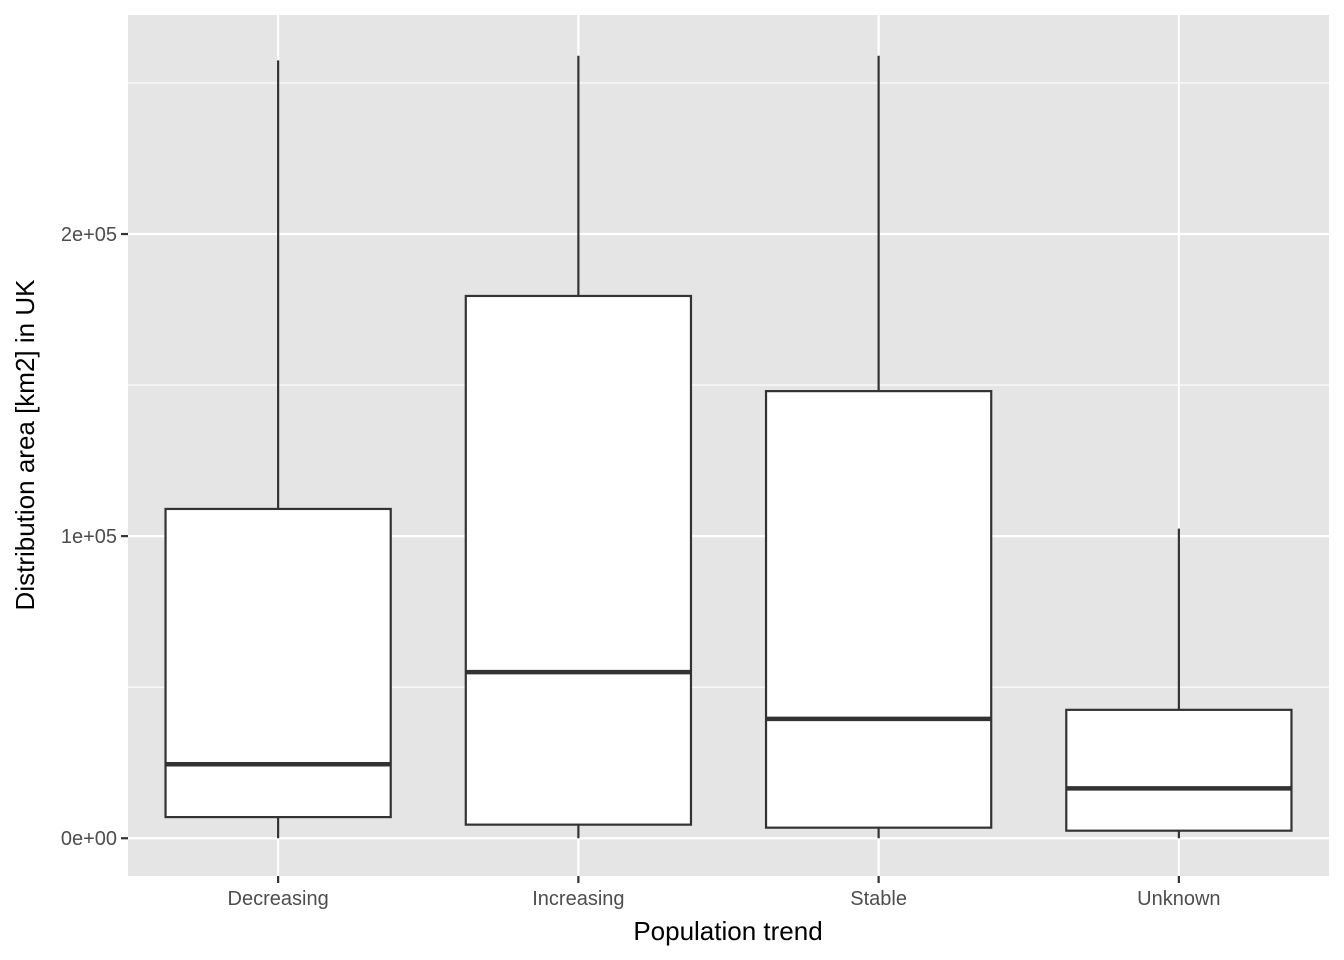 Image resolution: width=1344 pixels, height=960 pixels. Describe the element at coordinates (278, 899) in the screenshot. I see `x-tick-label: Decreasing` at that location.